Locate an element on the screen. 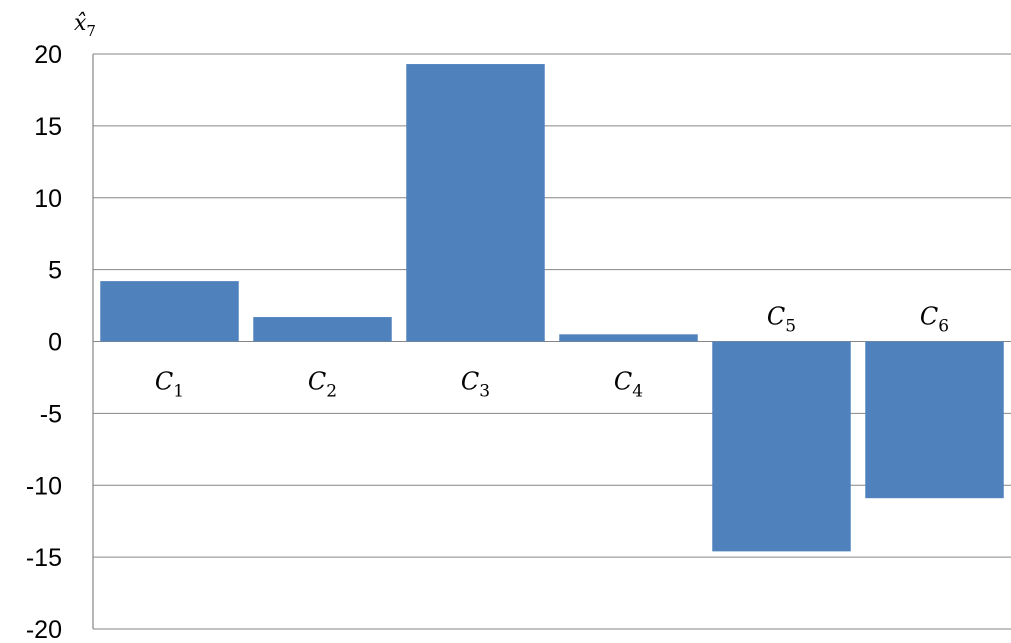 Image resolution: width=1011 pixels, height=643 pixels. y-axis-title: x̂7 is located at coordinates (85, 25).